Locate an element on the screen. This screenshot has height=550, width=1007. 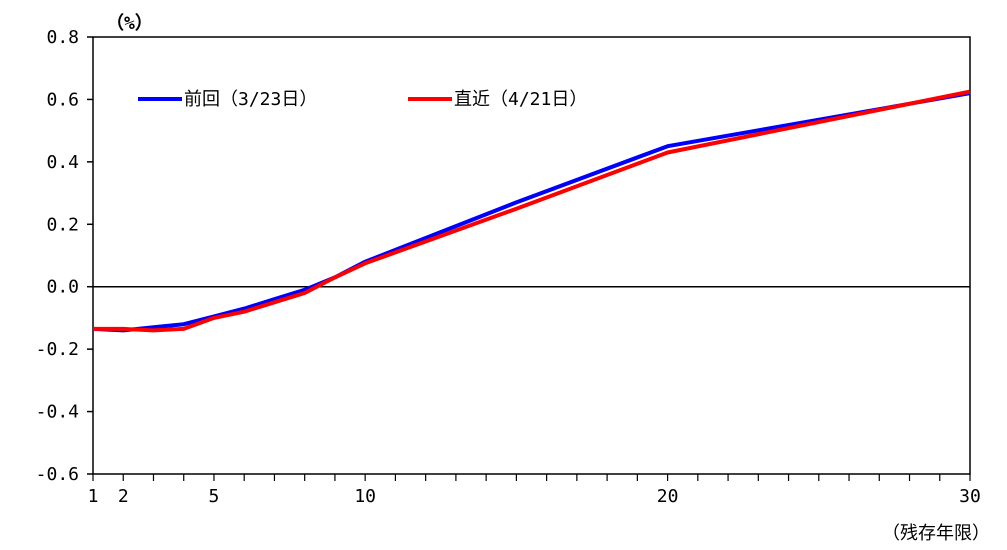
legend-label-1: 前回（3/23日） is located at coordinates (250, 99).